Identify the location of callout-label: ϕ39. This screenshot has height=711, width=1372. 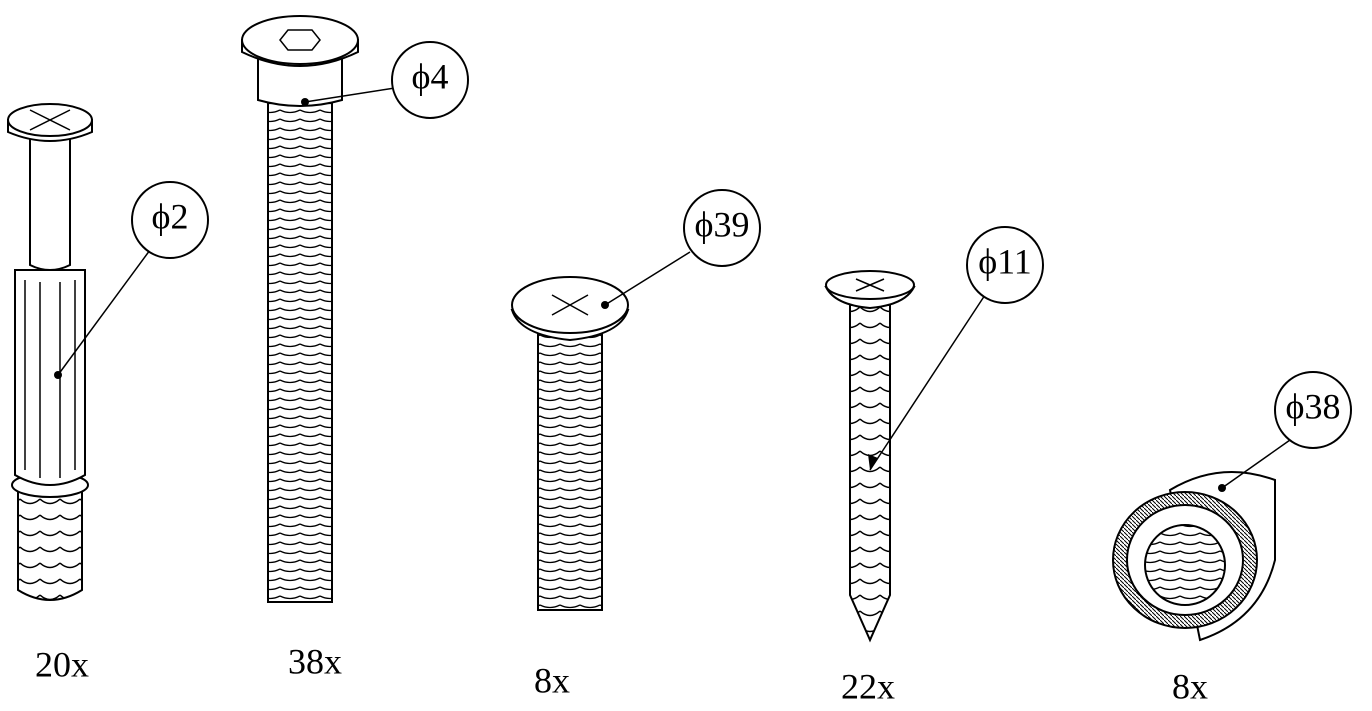
(722, 224).